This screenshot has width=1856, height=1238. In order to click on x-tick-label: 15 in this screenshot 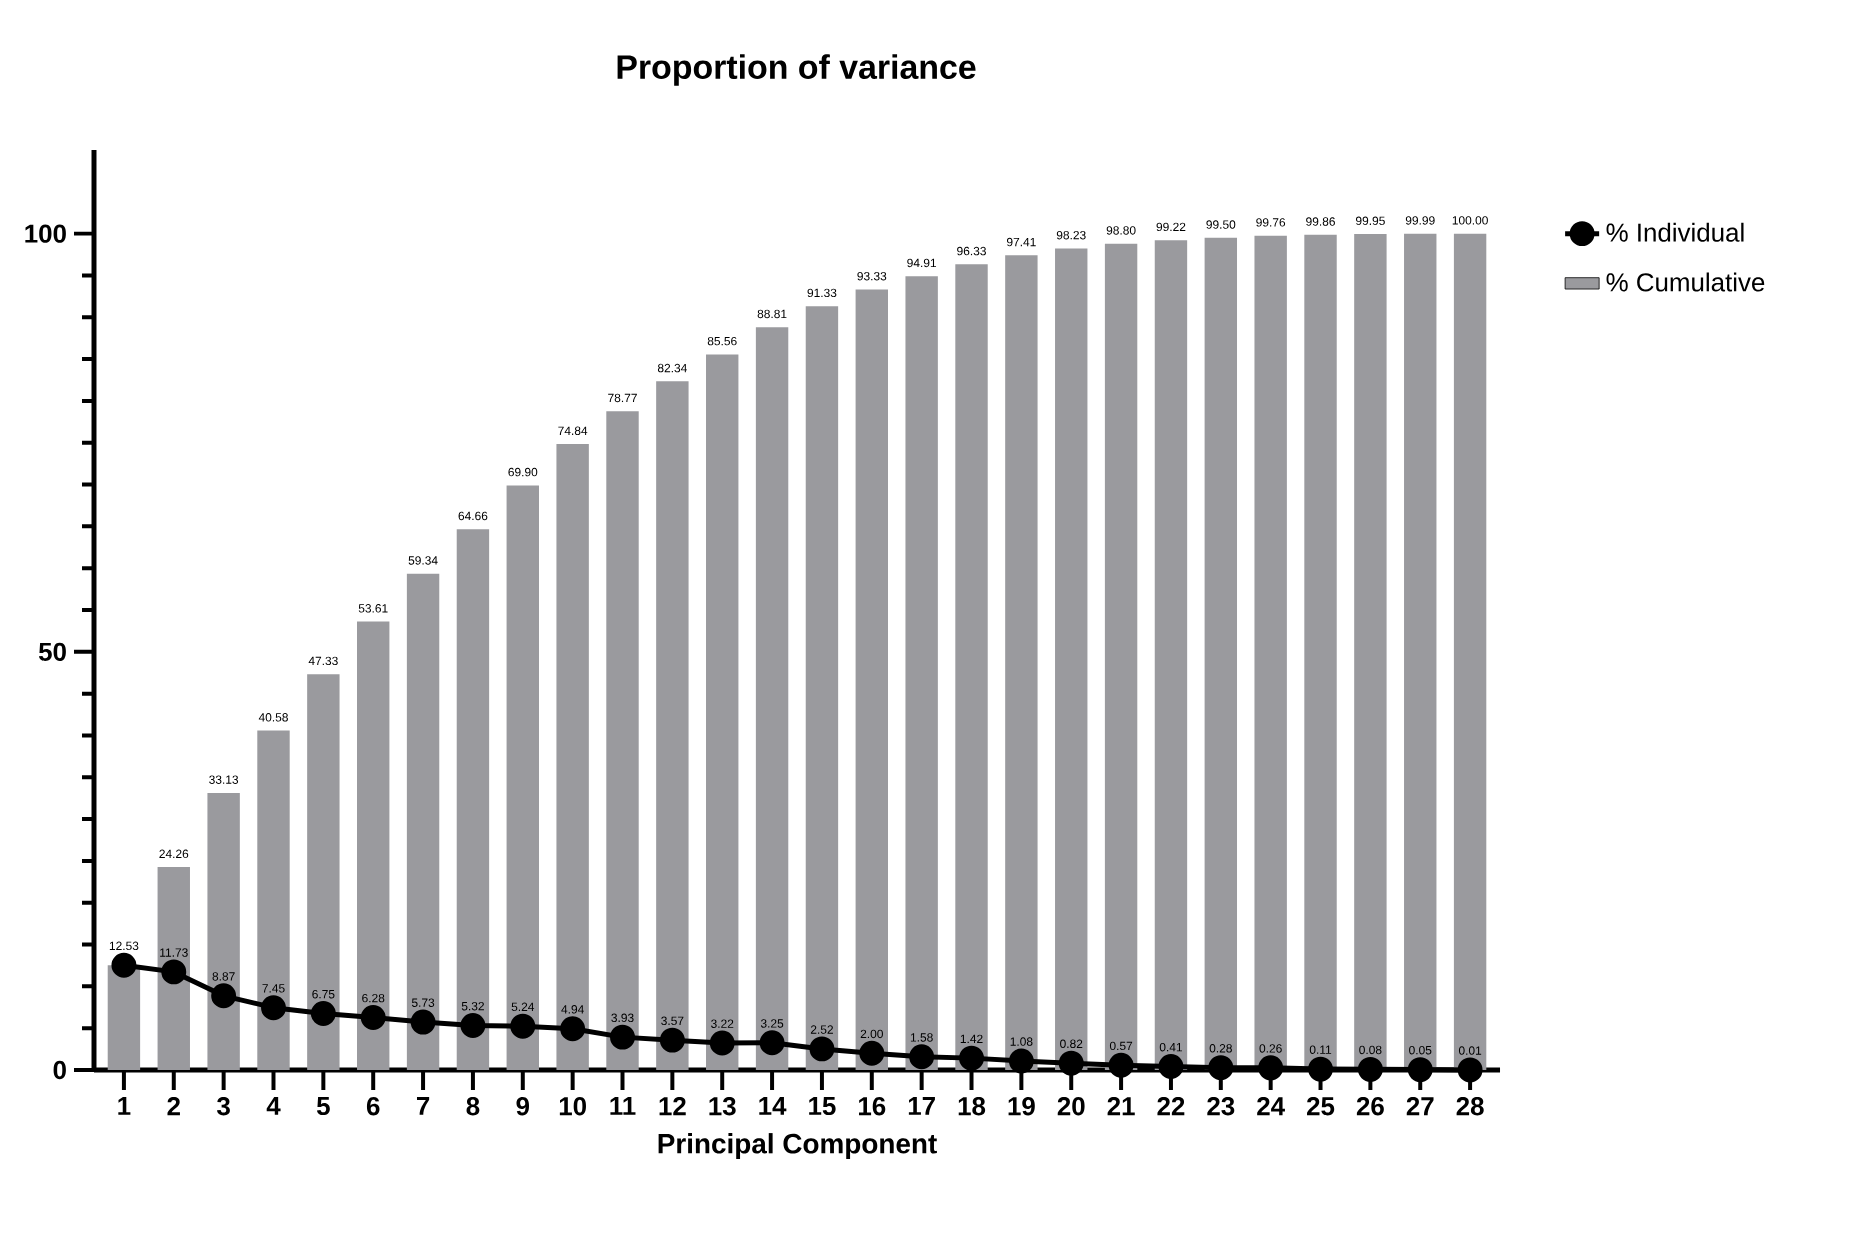, I will do `click(822, 1106)`.